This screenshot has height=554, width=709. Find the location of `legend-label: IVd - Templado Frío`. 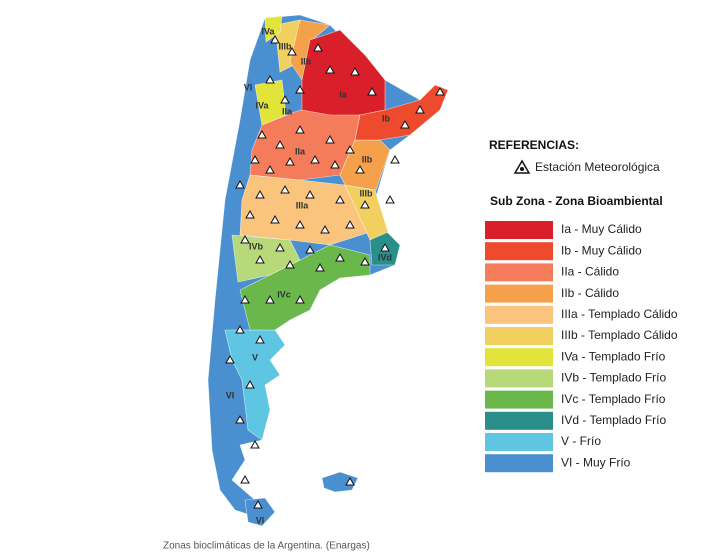

legend-label: IVd - Templado Frío is located at coordinates (613, 420).